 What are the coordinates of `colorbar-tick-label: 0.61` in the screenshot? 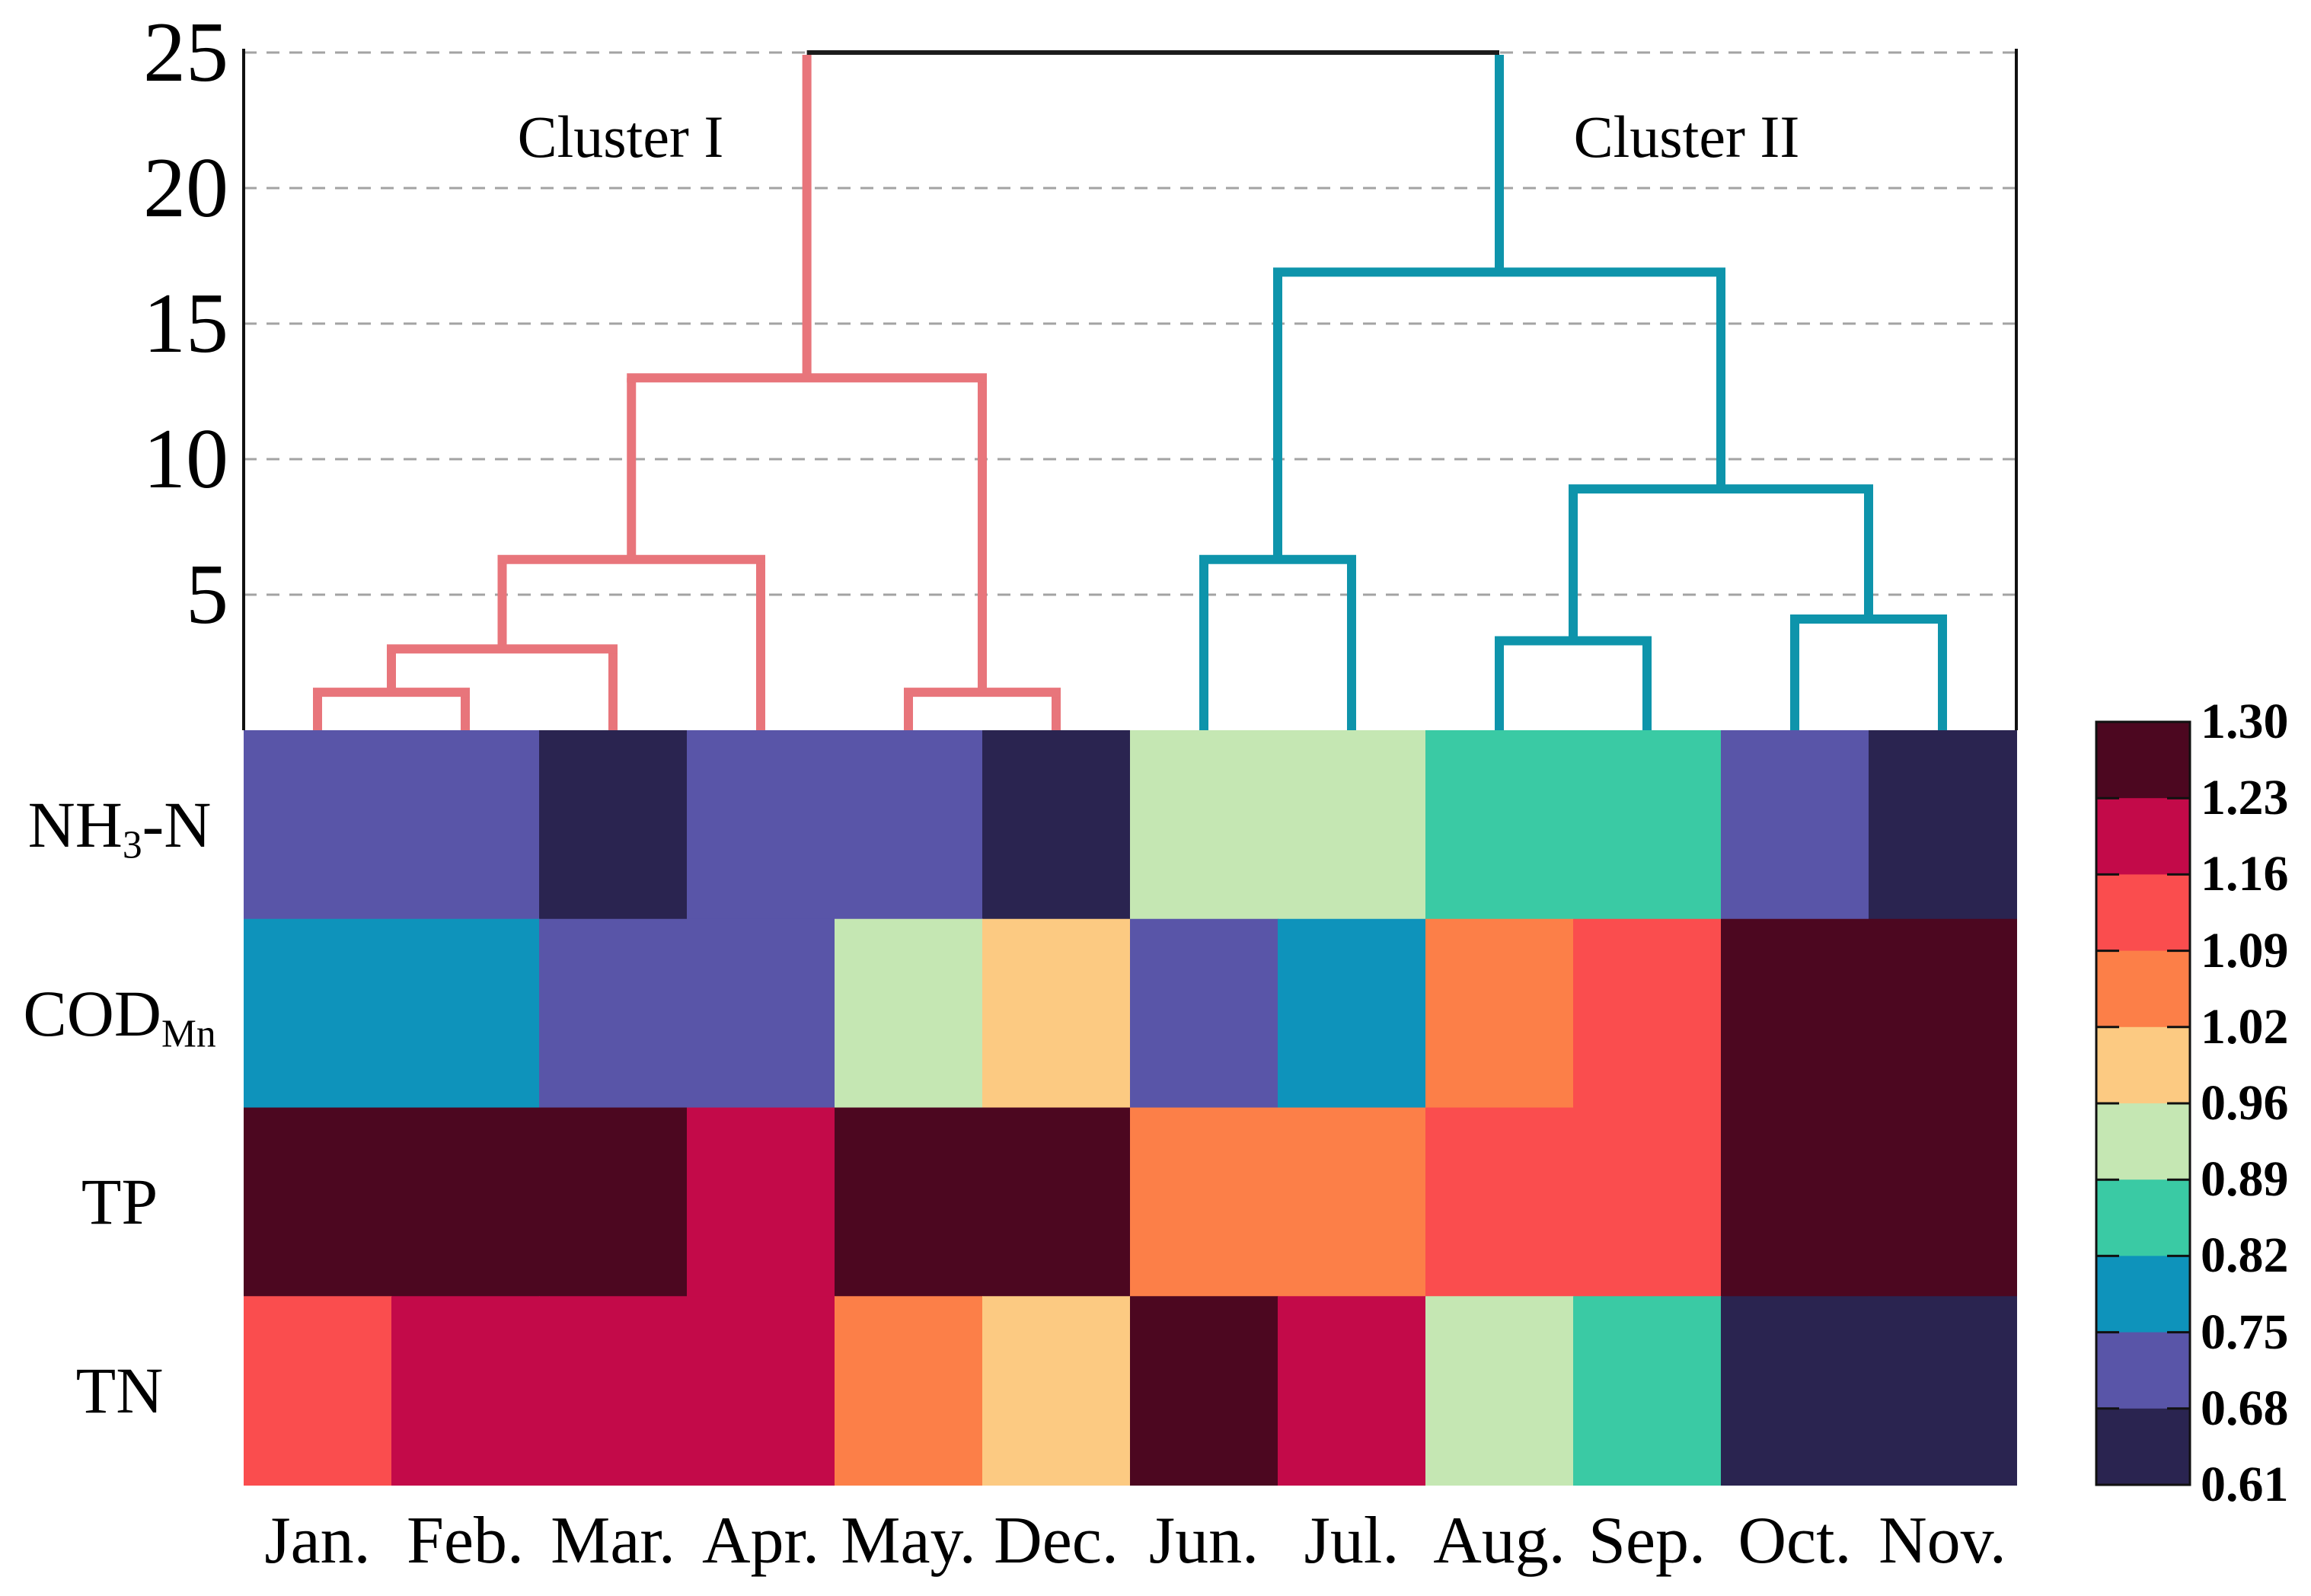 It's located at (2245, 1484).